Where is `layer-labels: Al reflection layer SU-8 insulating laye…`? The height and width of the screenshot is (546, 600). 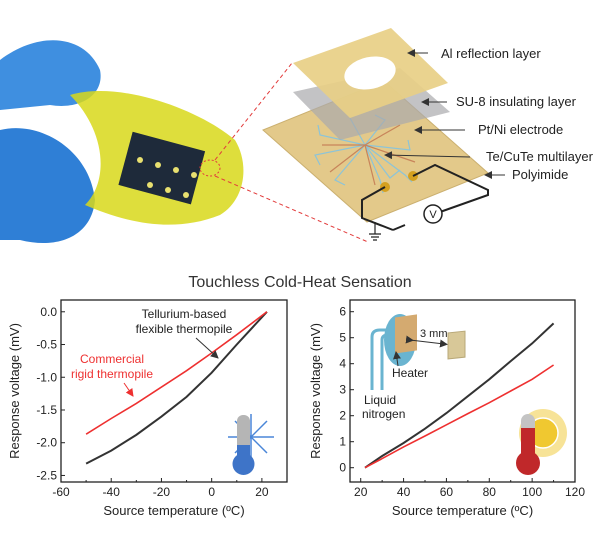
layer-labels: Al reflection layer SU-8 insulating laye… is located at coordinates (489, 114).